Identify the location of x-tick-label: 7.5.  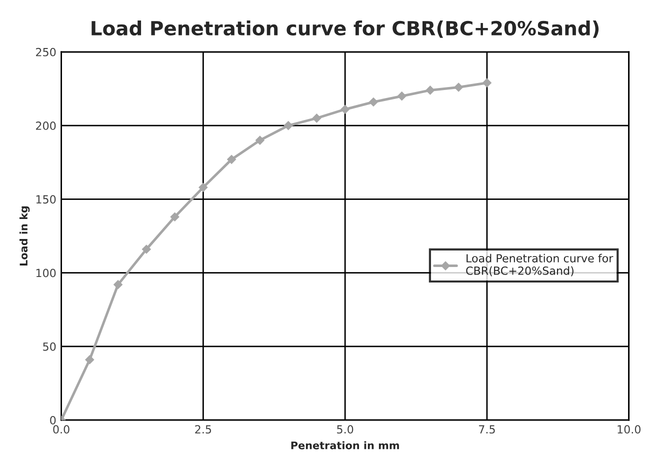
(487, 429).